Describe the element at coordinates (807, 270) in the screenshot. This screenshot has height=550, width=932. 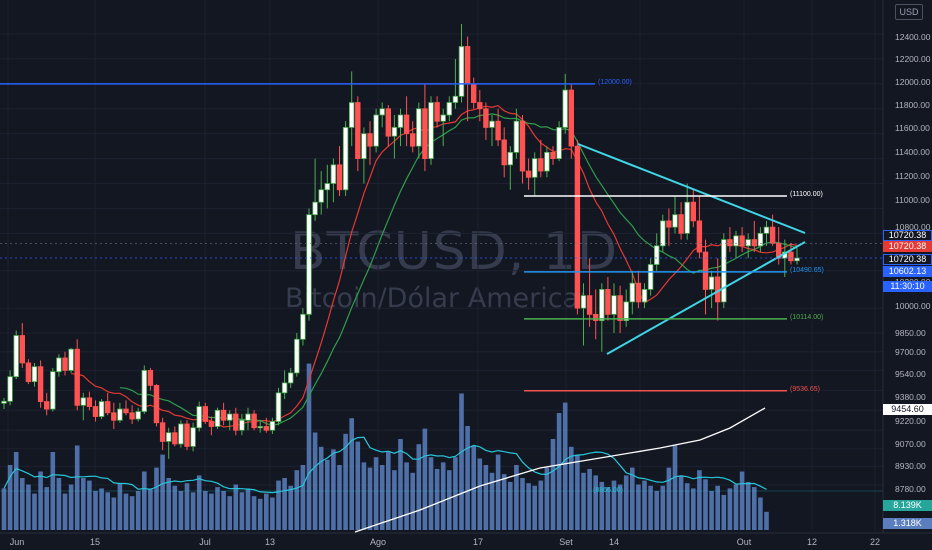
I see `level-label: (10490.65)` at that location.